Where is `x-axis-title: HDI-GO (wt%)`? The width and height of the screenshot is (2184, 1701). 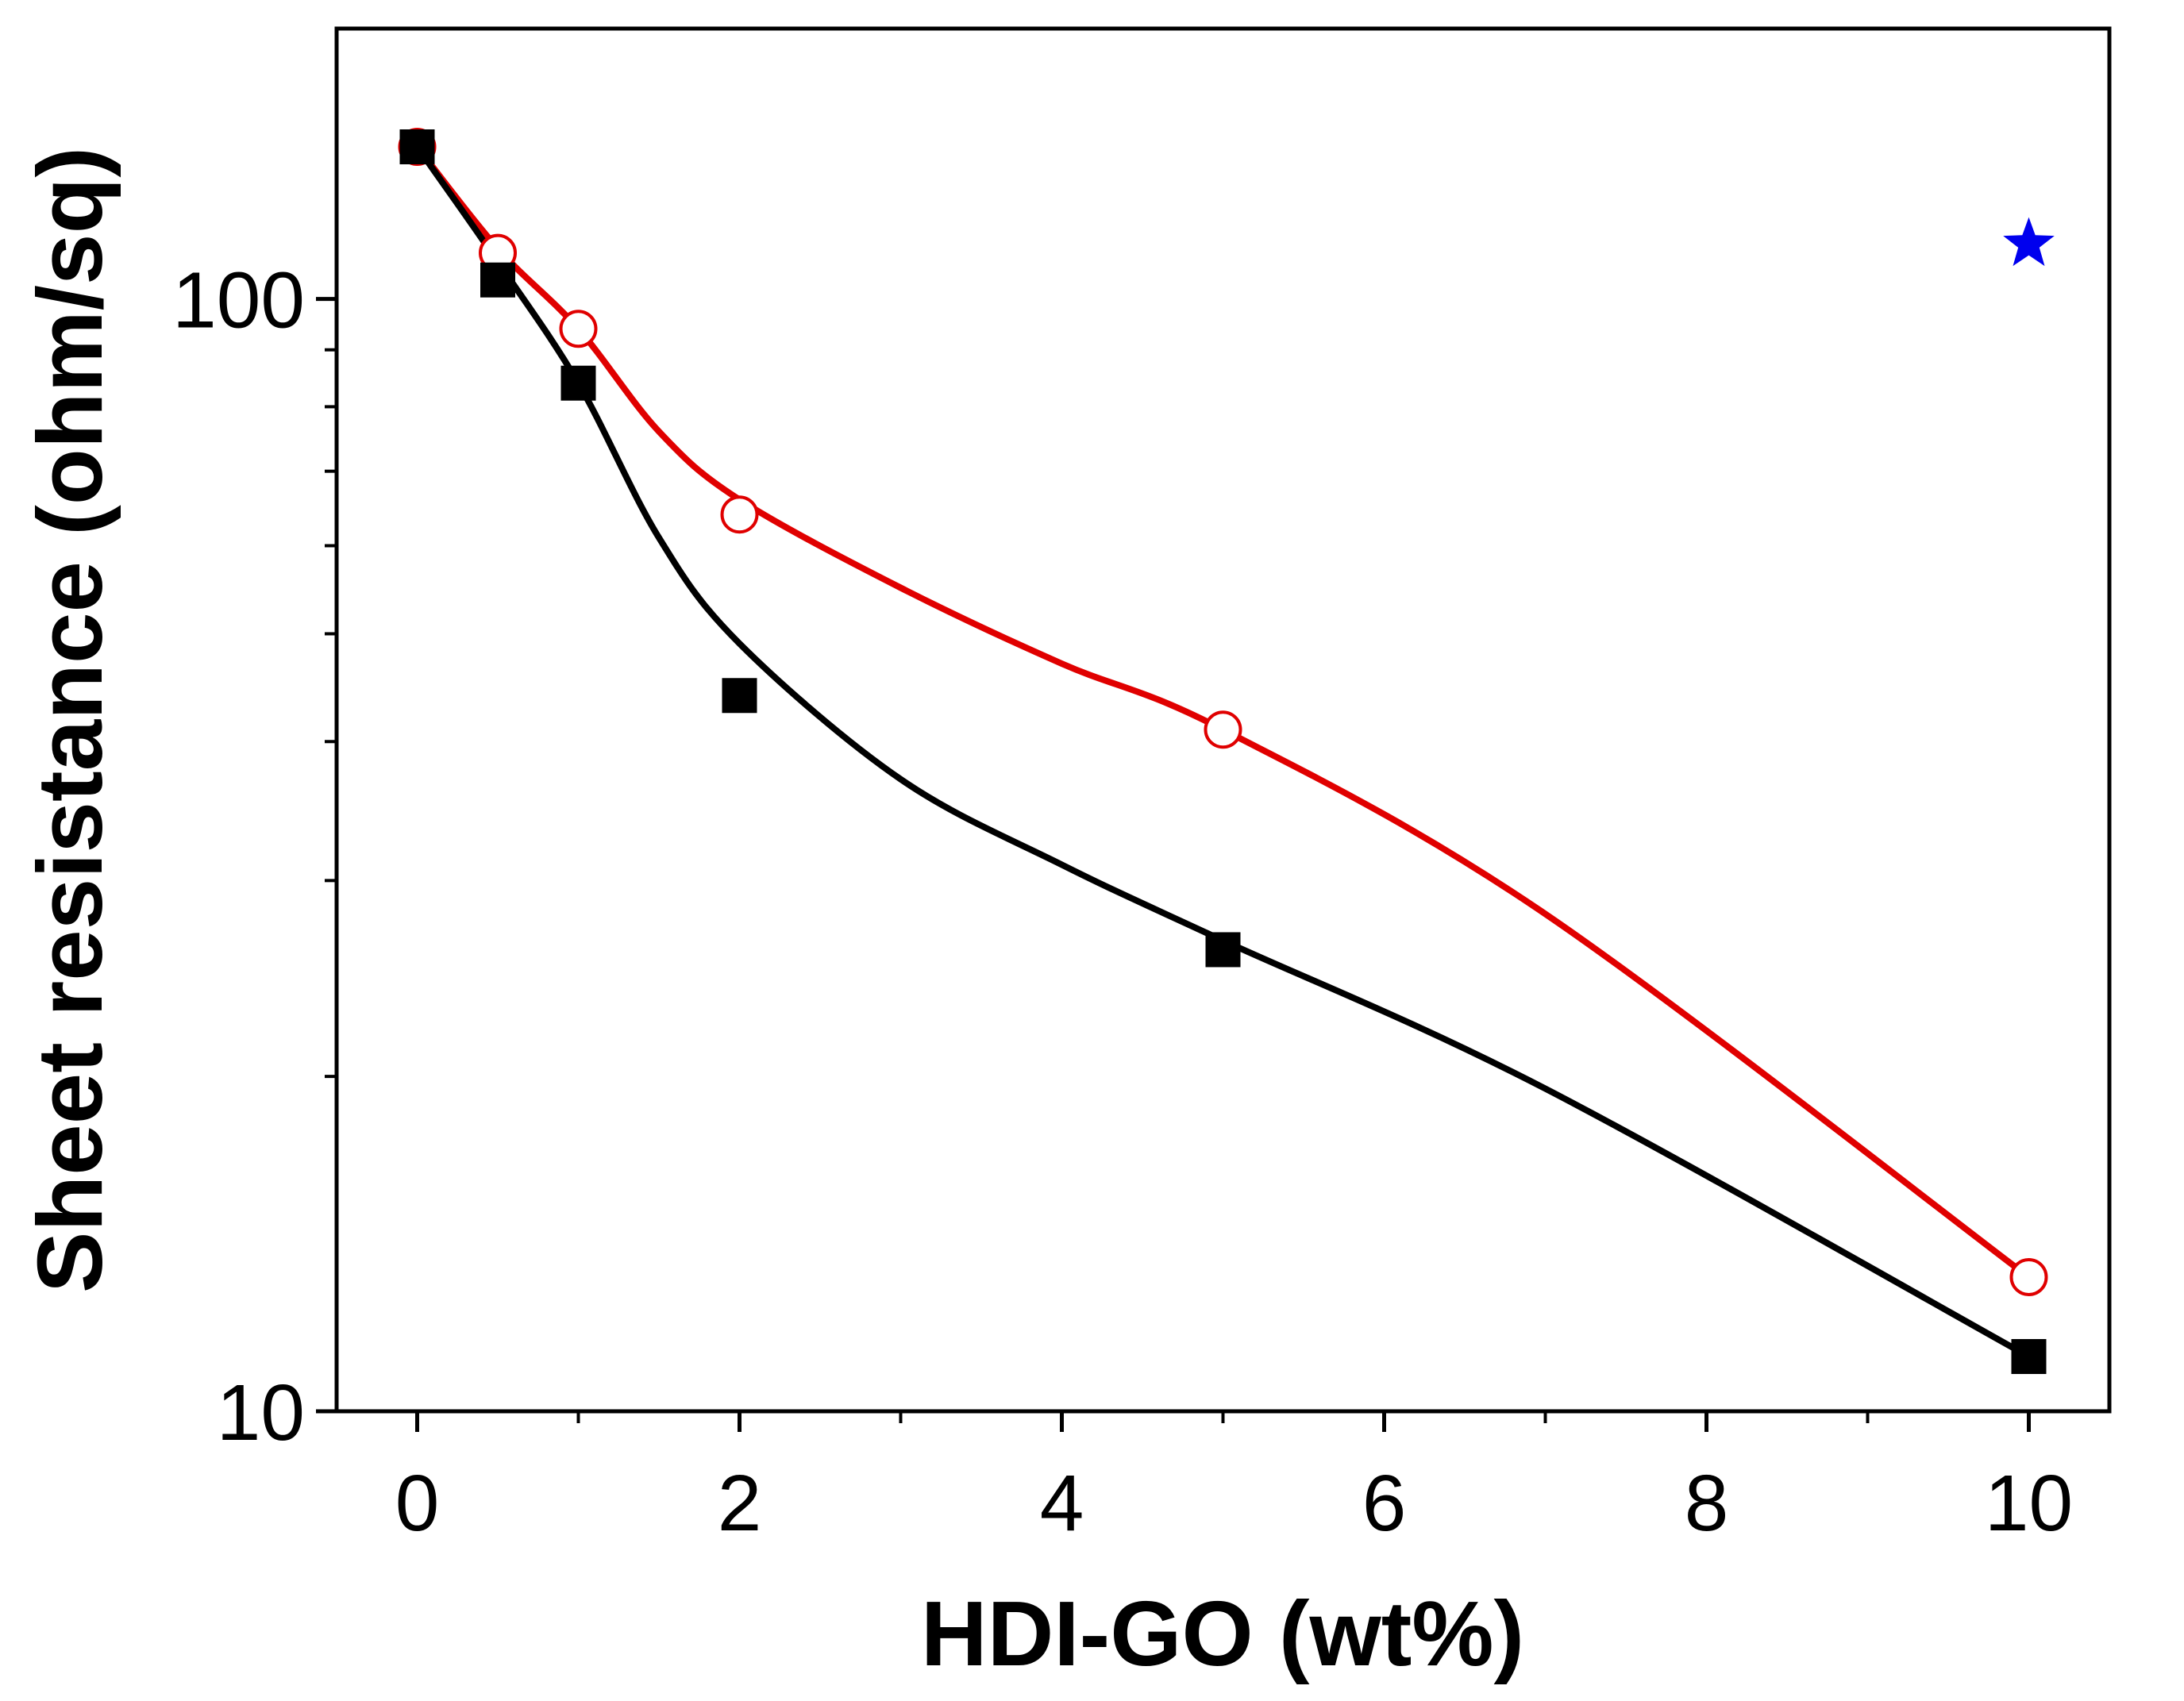 x-axis-title: HDI-GO (wt%) is located at coordinates (1222, 1633).